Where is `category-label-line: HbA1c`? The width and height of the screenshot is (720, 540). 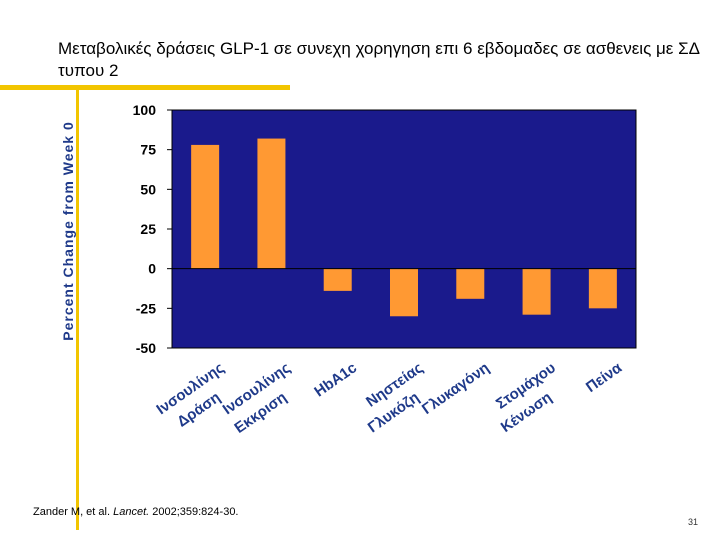 category-label-line: HbA1c is located at coordinates (335, 379).